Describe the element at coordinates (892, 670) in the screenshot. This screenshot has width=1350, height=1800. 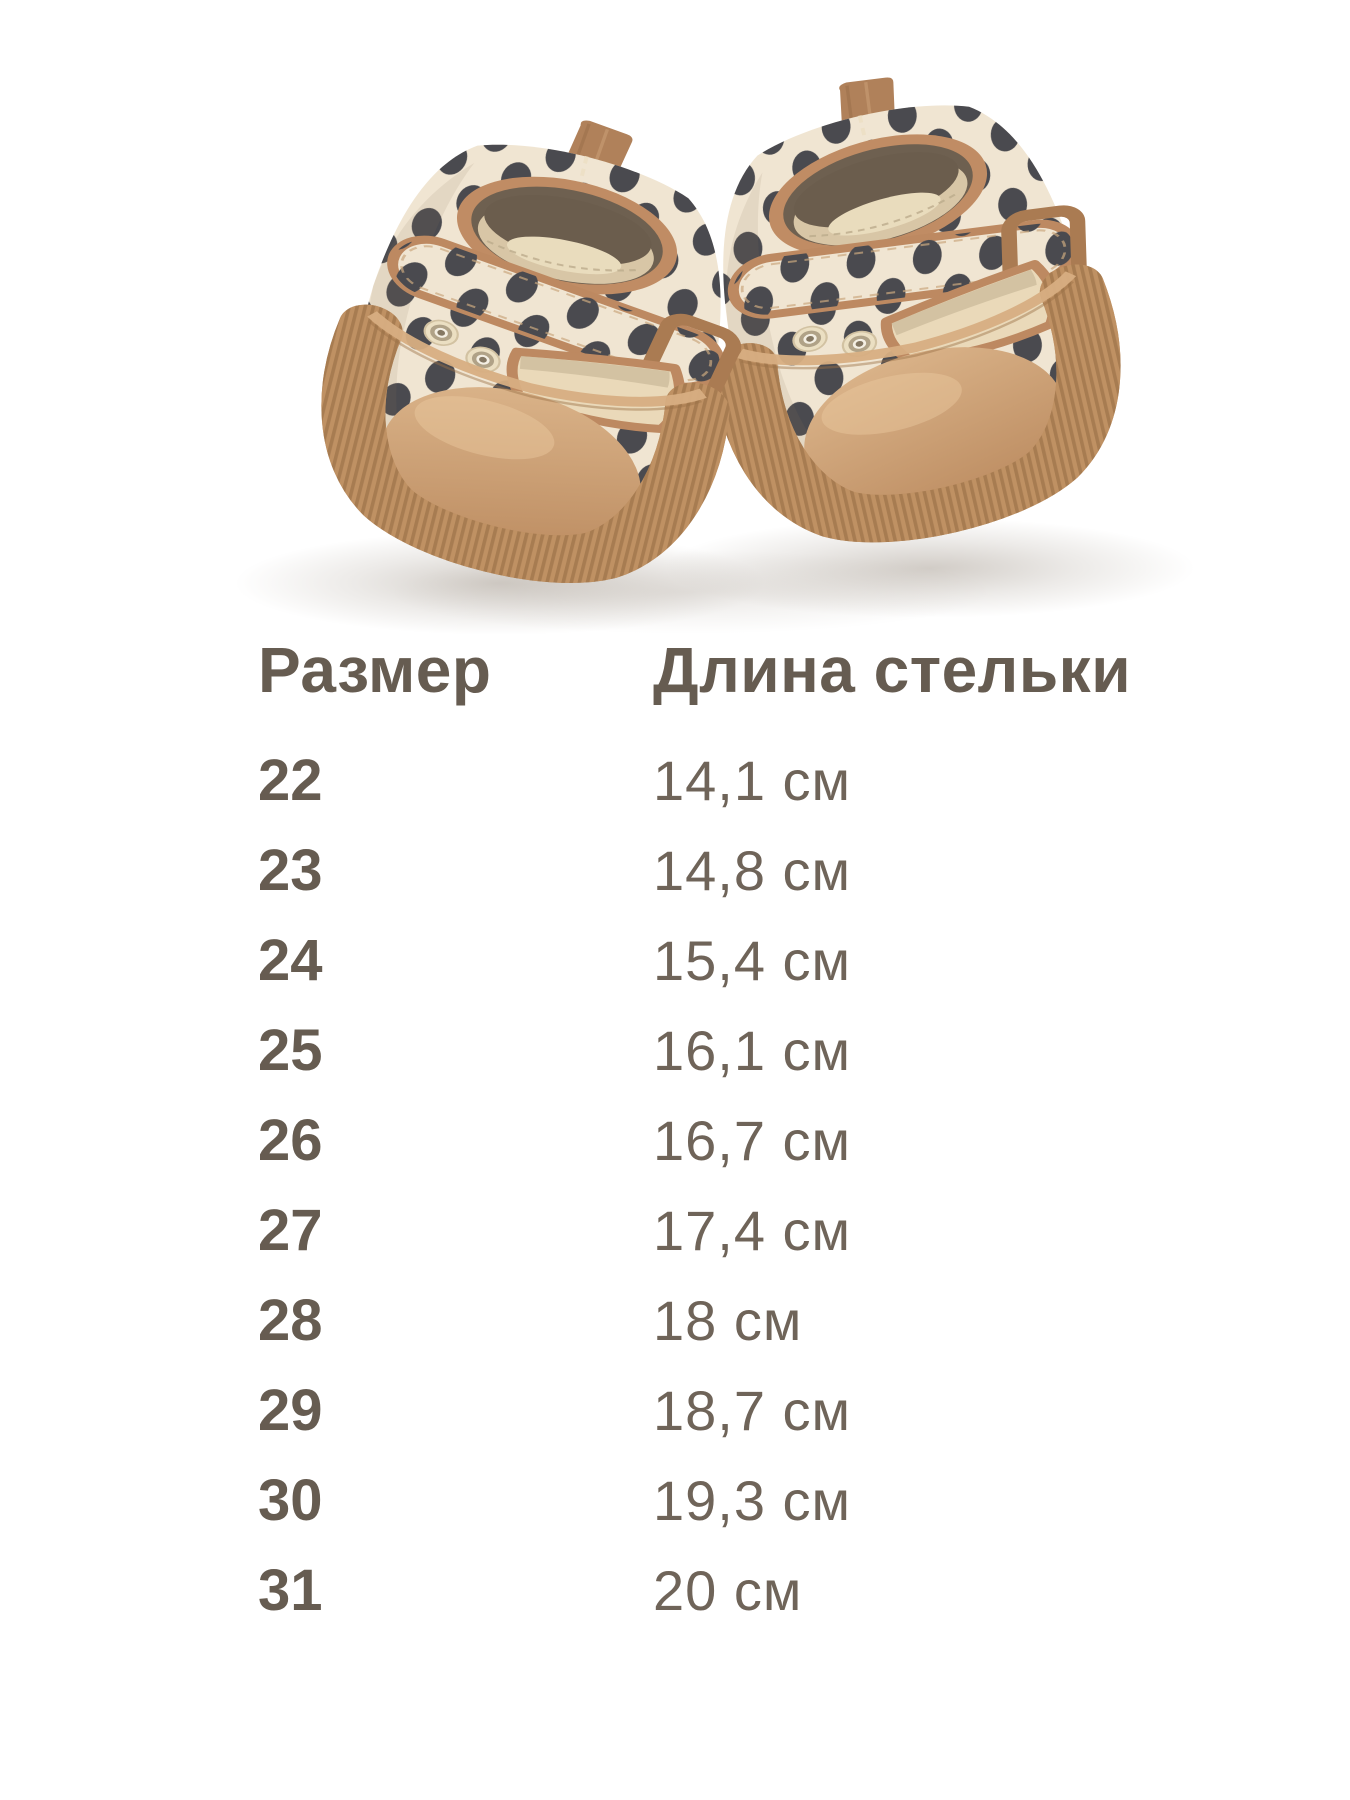
I see `insole-length-column-header: Длина стельки` at that location.